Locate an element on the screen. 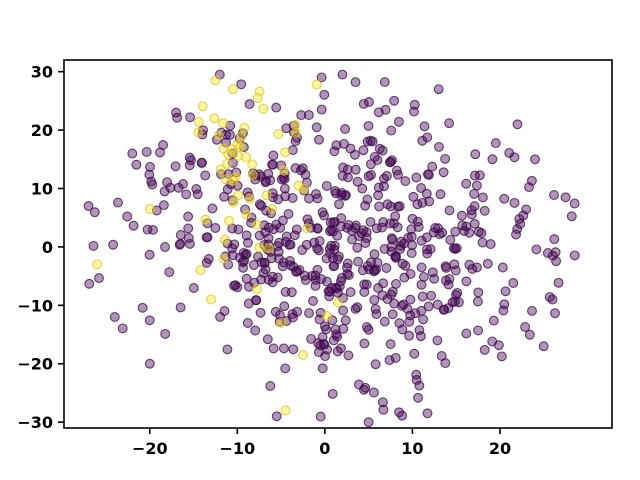  y-tick-label: −10 is located at coordinates (35, 305).